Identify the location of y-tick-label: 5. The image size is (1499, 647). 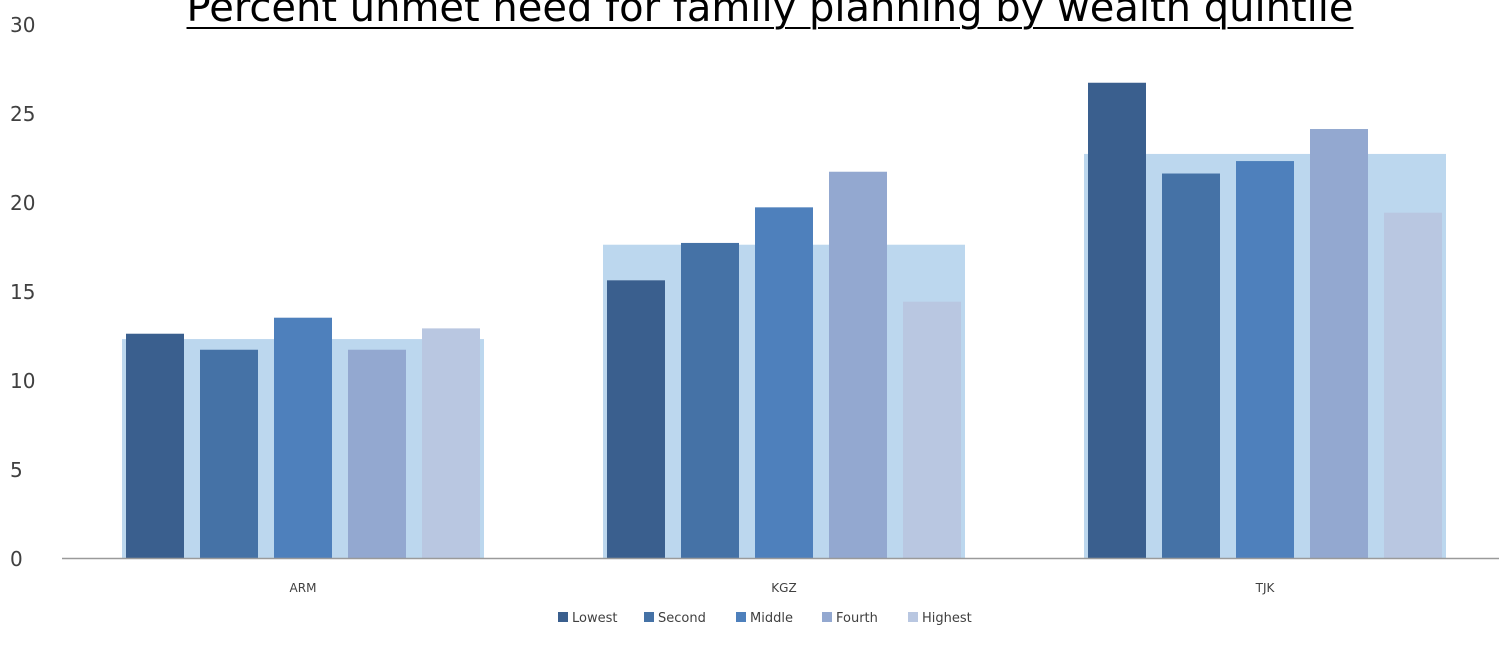
(16, 470).